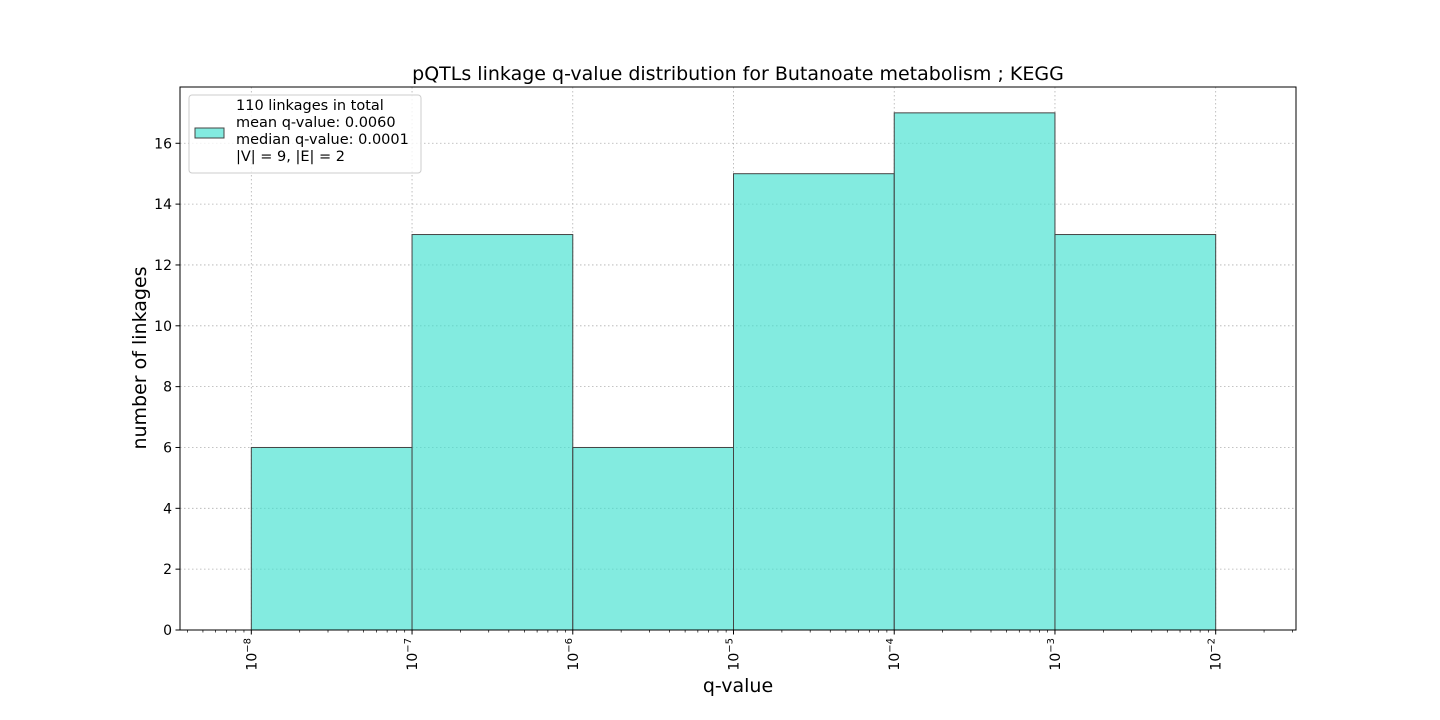 The width and height of the screenshot is (1440, 720). What do you see at coordinates (167, 509) in the screenshot?
I see `y-tick-label: 4` at bounding box center [167, 509].